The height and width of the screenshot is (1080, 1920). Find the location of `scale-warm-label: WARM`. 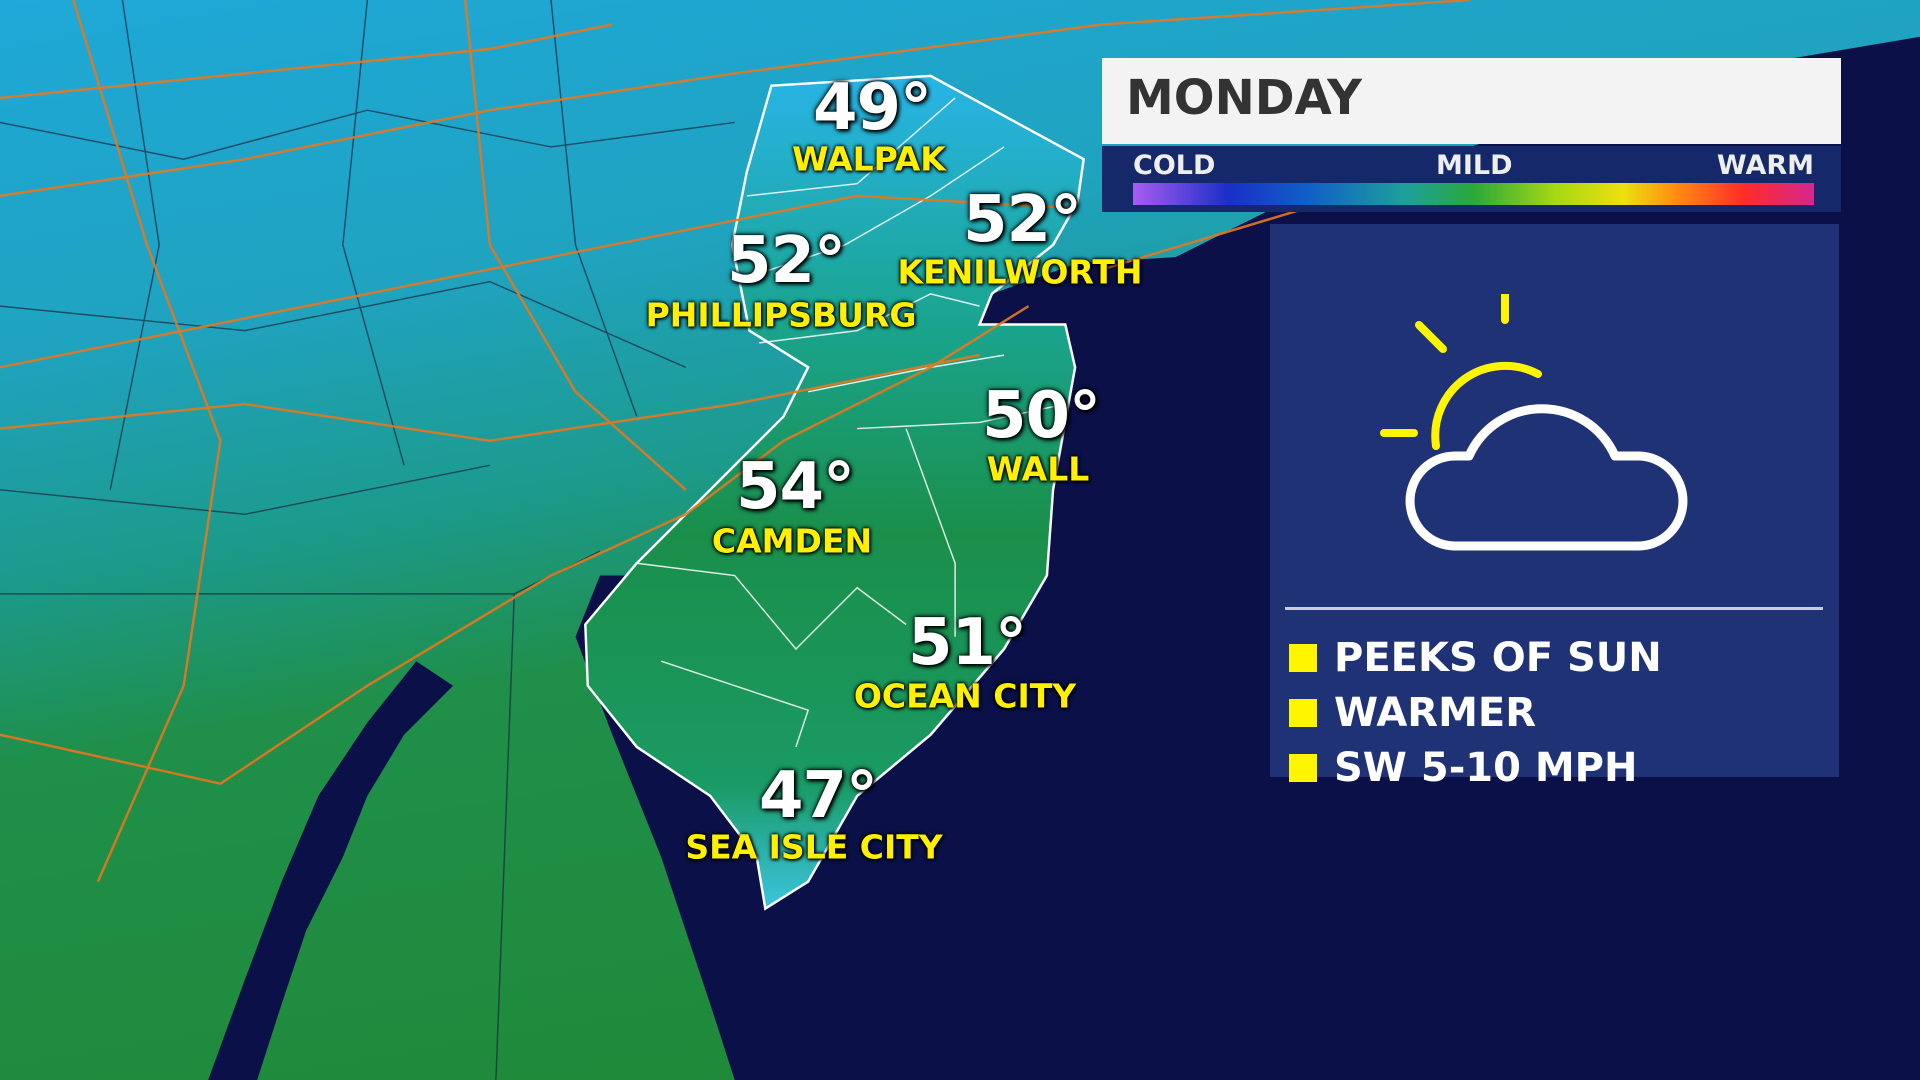

scale-warm-label: WARM is located at coordinates (1765, 165).